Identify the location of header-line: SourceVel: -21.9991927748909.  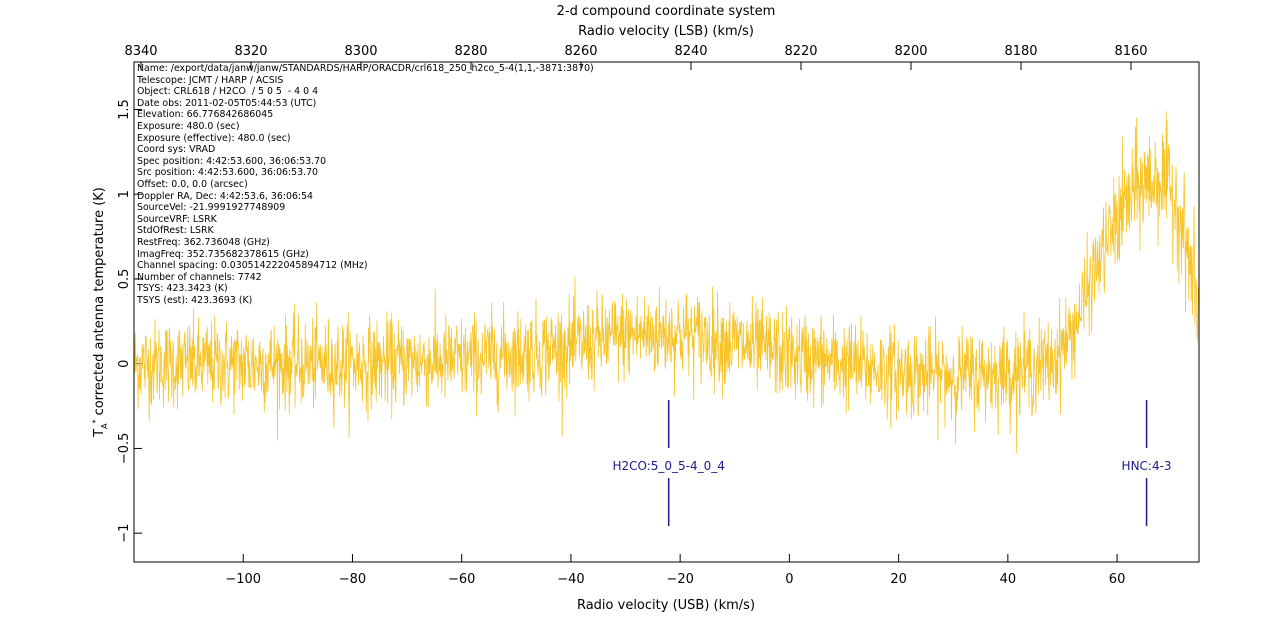
(211, 208).